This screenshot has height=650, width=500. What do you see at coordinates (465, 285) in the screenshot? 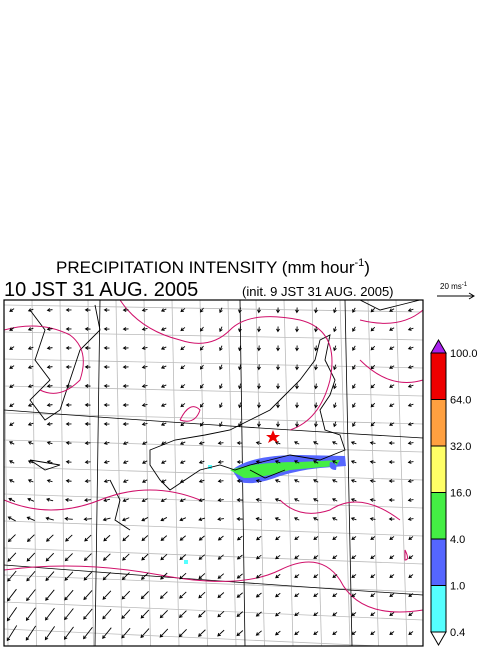
I see `scale-sup: -1` at bounding box center [465, 285].